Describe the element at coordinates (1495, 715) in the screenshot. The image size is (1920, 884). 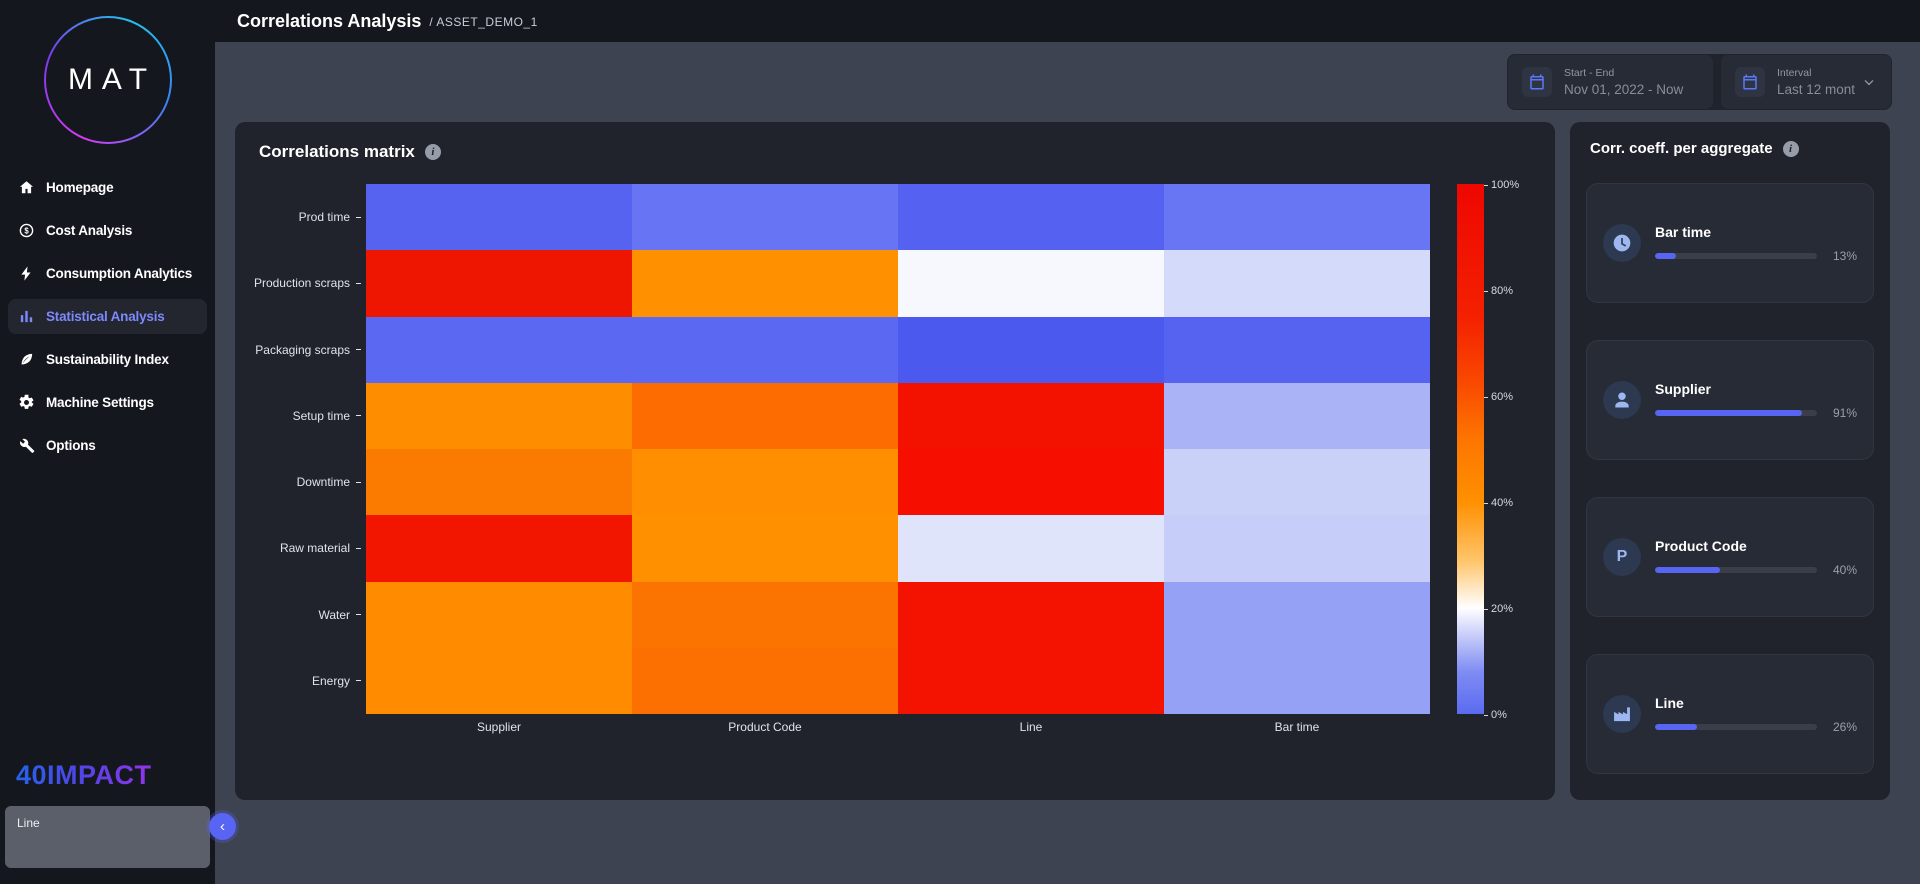
I see `colorbar-tick: 0%` at that location.